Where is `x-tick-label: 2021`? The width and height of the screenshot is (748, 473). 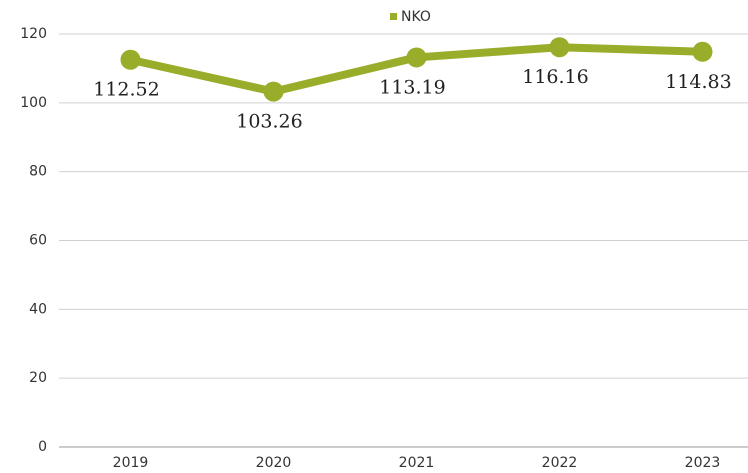 x-tick-label: 2021 is located at coordinates (417, 463).